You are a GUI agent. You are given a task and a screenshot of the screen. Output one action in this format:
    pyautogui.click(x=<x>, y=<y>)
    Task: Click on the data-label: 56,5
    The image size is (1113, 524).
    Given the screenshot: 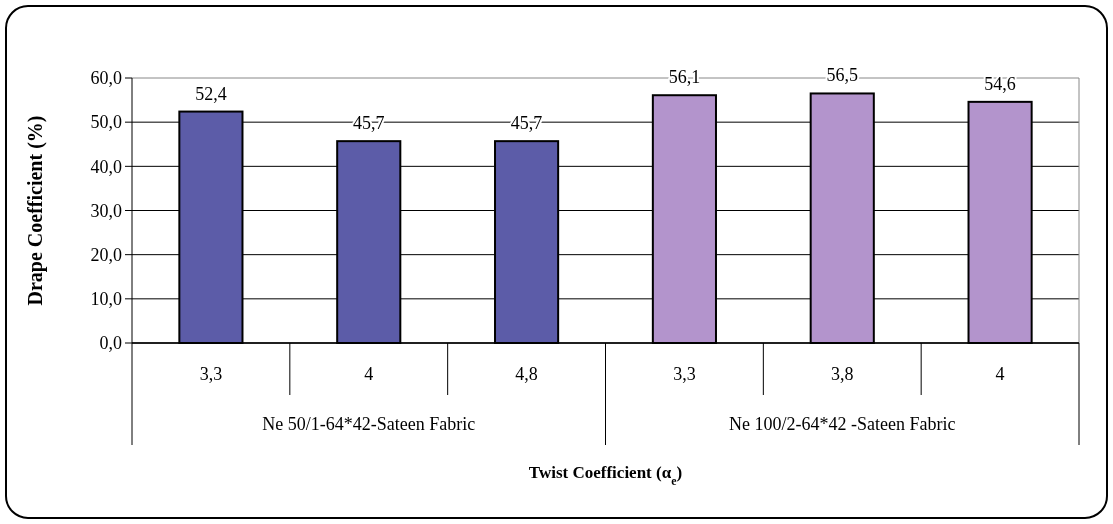 What is the action you would take?
    pyautogui.click(x=842, y=75)
    